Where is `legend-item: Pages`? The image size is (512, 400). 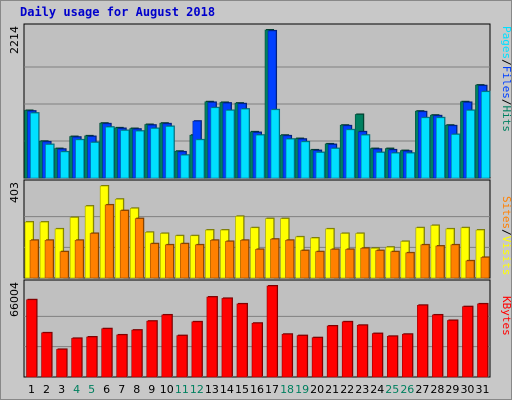 legend-item: Pages is located at coordinates (506, 42).